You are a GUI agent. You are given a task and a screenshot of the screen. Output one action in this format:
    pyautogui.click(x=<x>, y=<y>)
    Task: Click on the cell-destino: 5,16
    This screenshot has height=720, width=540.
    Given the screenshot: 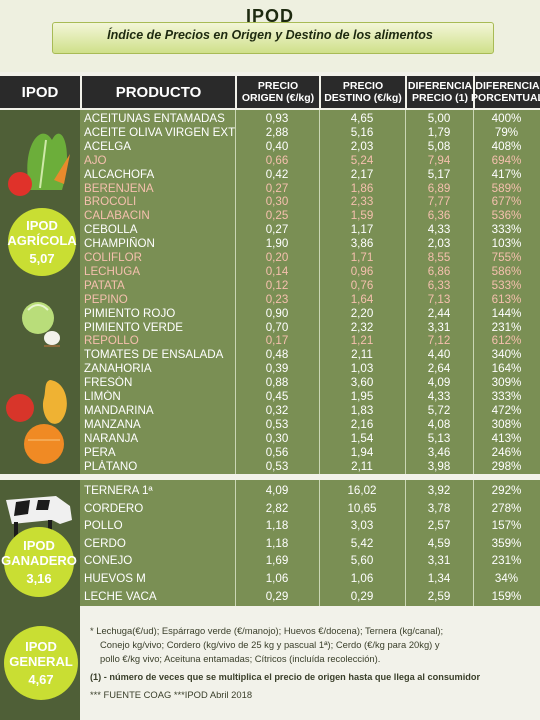 What is the action you would take?
    pyautogui.click(x=362, y=132)
    